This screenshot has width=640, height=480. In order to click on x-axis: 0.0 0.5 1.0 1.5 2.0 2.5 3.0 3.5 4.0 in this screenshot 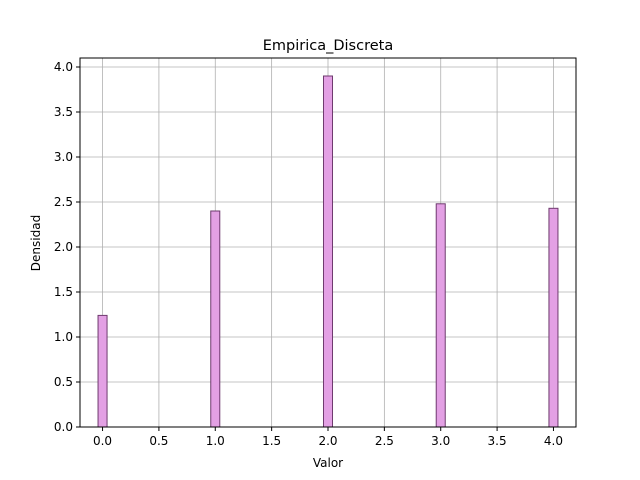, I will do `click(328, 437)`.